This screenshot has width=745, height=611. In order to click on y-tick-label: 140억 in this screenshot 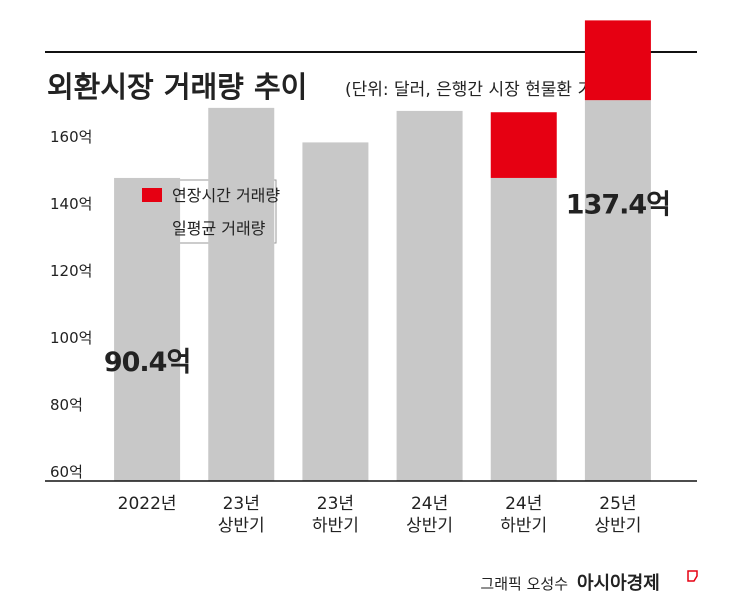, I will do `click(71, 204)`.